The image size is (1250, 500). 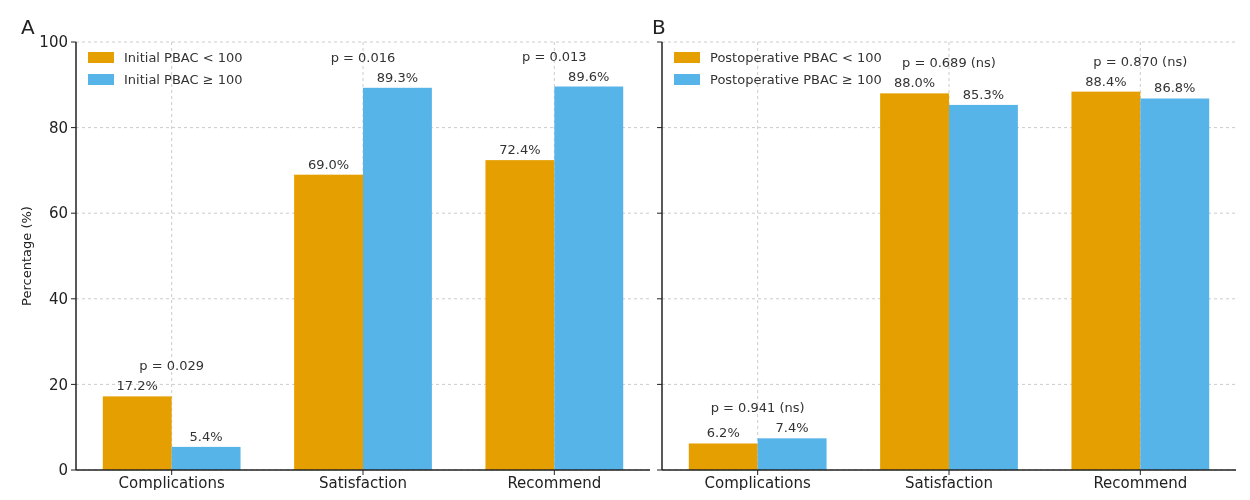 I want to click on annotation: p = 0.016, so click(x=363, y=57).